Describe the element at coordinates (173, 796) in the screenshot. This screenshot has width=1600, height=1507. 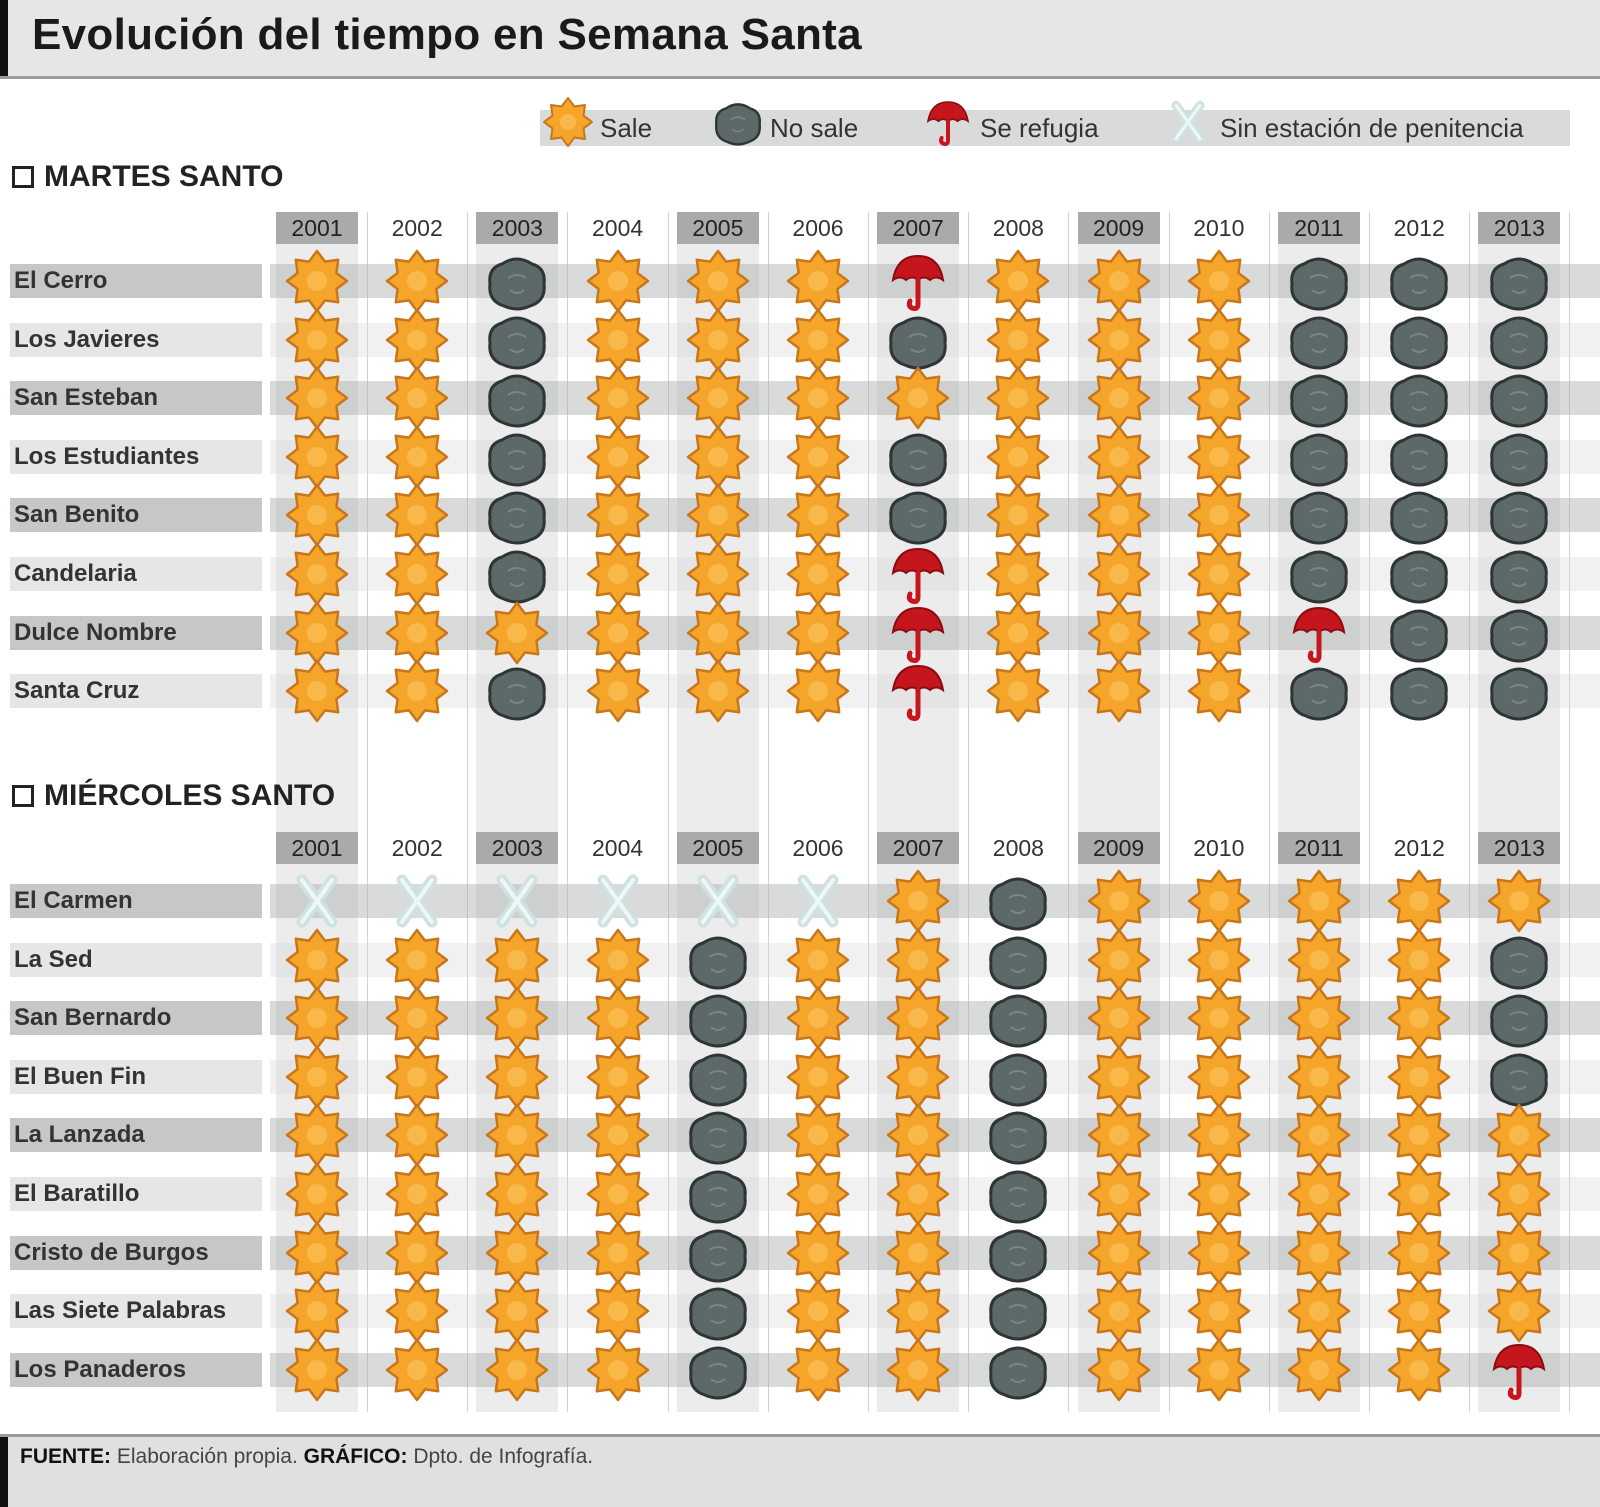
I see `section-title: MIÉRCOLES SANTO` at that location.